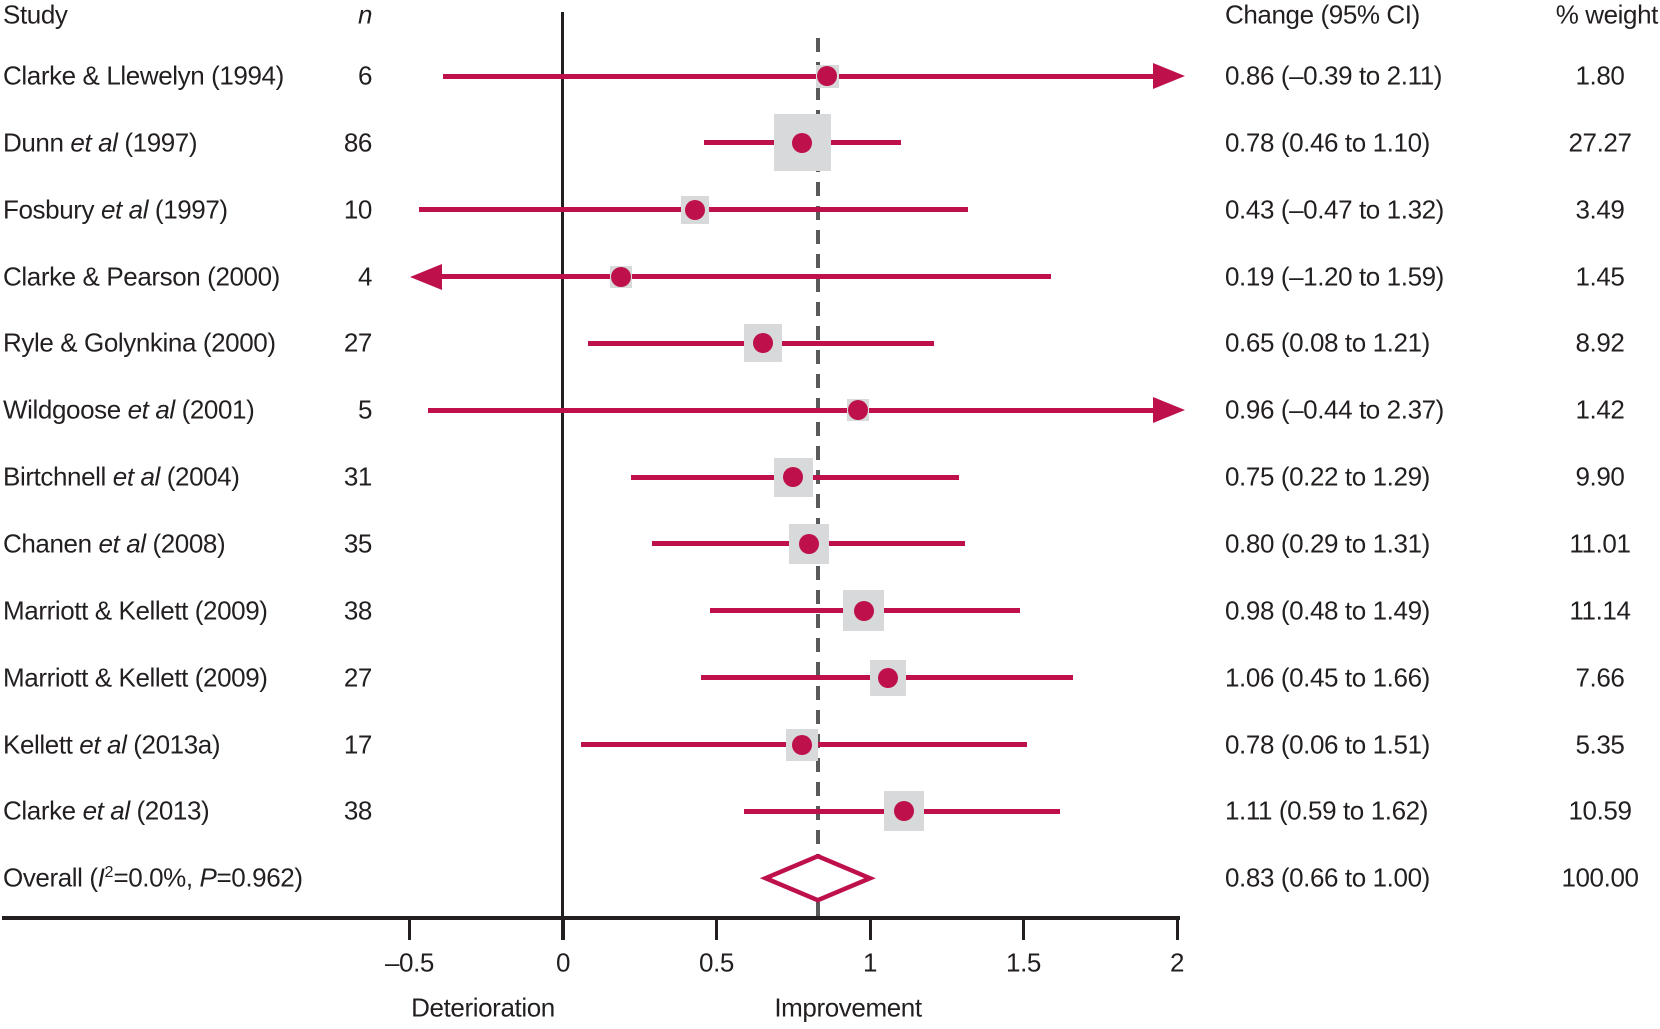 The width and height of the screenshot is (1660, 1029). Describe the element at coordinates (1327, 142) in the screenshot. I see `ci-text: 0.78 (0.46 to 1.10)` at that location.